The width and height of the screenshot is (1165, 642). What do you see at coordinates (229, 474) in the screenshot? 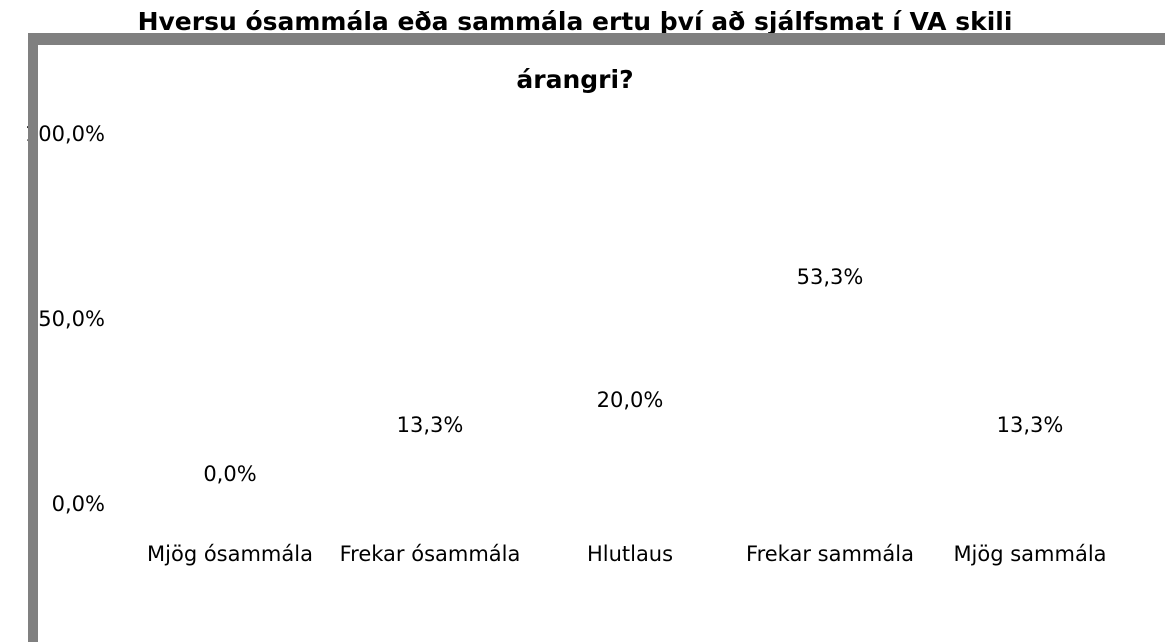
I see `data-label: 0,0%` at bounding box center [229, 474].